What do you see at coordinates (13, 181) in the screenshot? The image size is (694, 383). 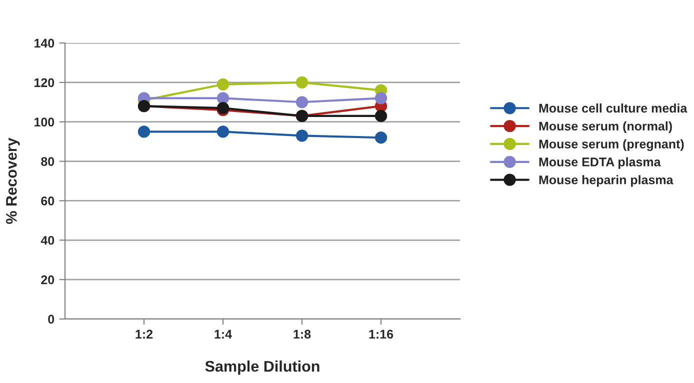 I see `y-axis-title: % Recovery` at bounding box center [13, 181].